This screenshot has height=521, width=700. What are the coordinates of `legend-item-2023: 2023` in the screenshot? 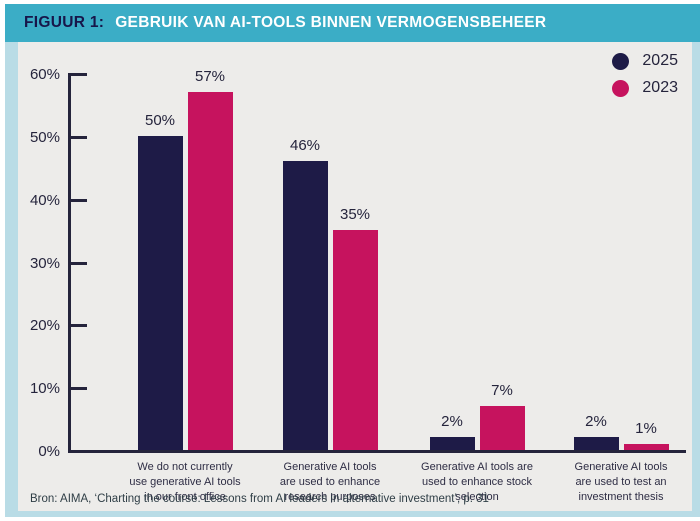 It's located at (645, 88).